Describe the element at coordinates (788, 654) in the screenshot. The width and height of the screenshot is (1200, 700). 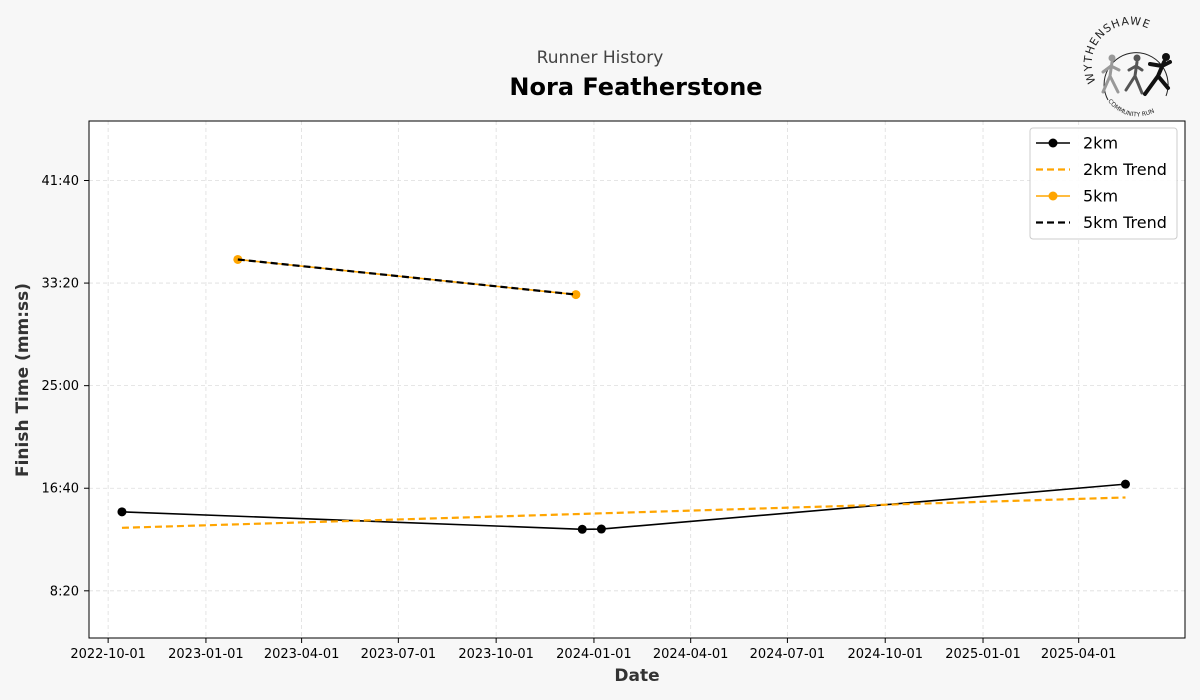
I see `x-tick-label: 2024-07-01` at that location.